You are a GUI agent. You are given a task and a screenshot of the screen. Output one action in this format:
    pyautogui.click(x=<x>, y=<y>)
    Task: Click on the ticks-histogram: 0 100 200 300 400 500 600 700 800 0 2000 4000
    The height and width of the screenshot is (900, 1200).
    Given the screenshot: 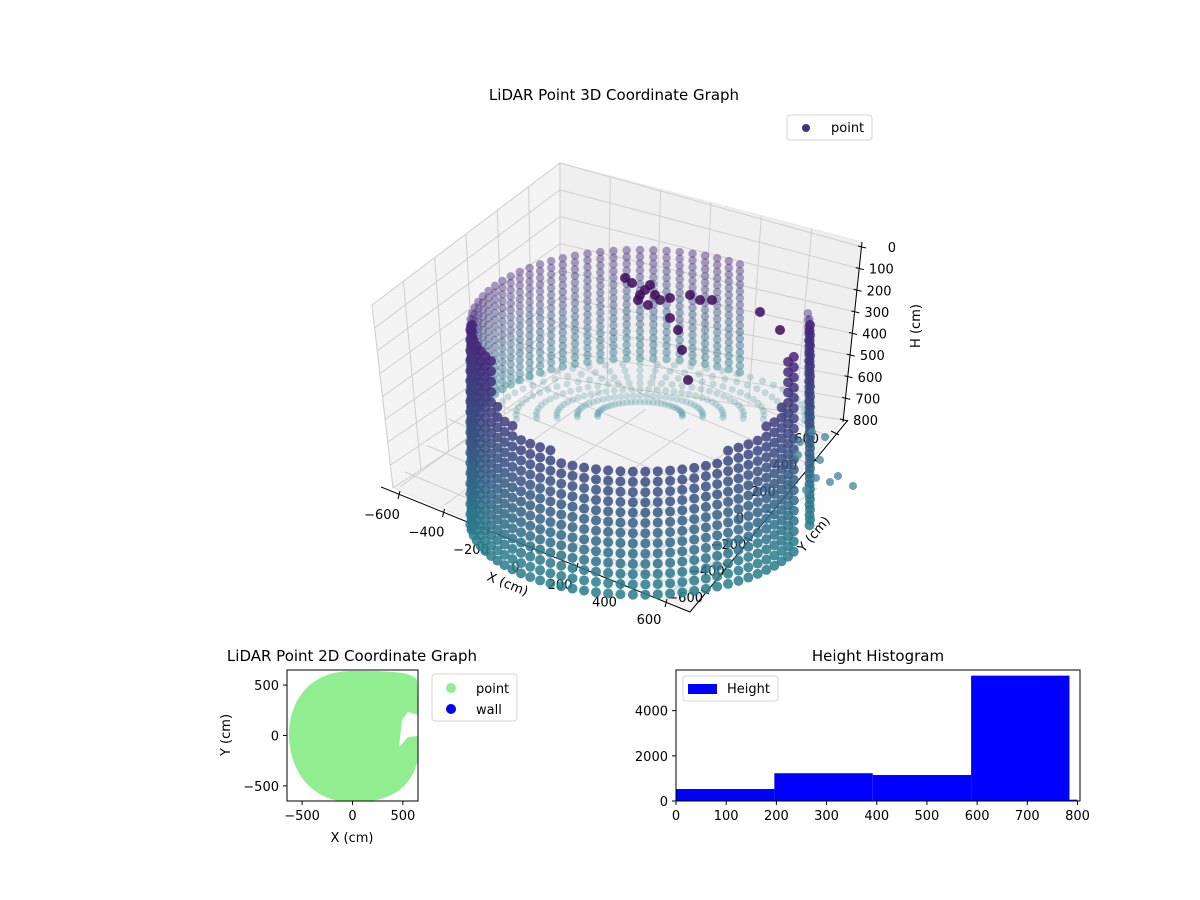 What is the action you would take?
    pyautogui.click(x=862, y=764)
    